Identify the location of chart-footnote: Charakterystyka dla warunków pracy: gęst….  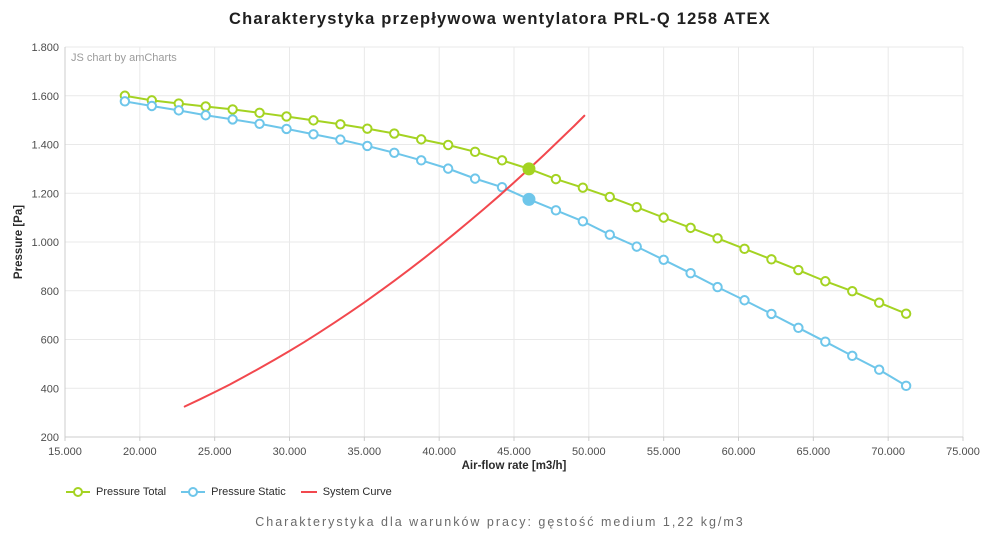
(500, 522).